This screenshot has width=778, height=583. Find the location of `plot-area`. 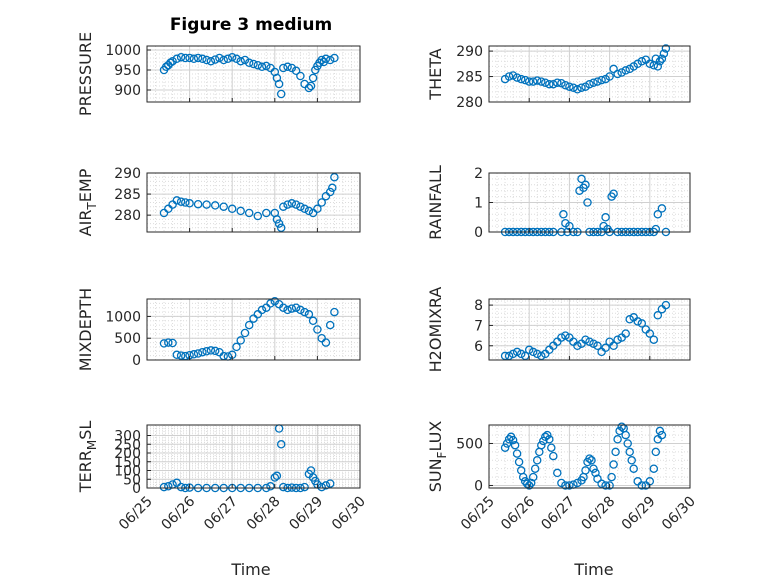

plot-area is located at coordinates (253, 456).